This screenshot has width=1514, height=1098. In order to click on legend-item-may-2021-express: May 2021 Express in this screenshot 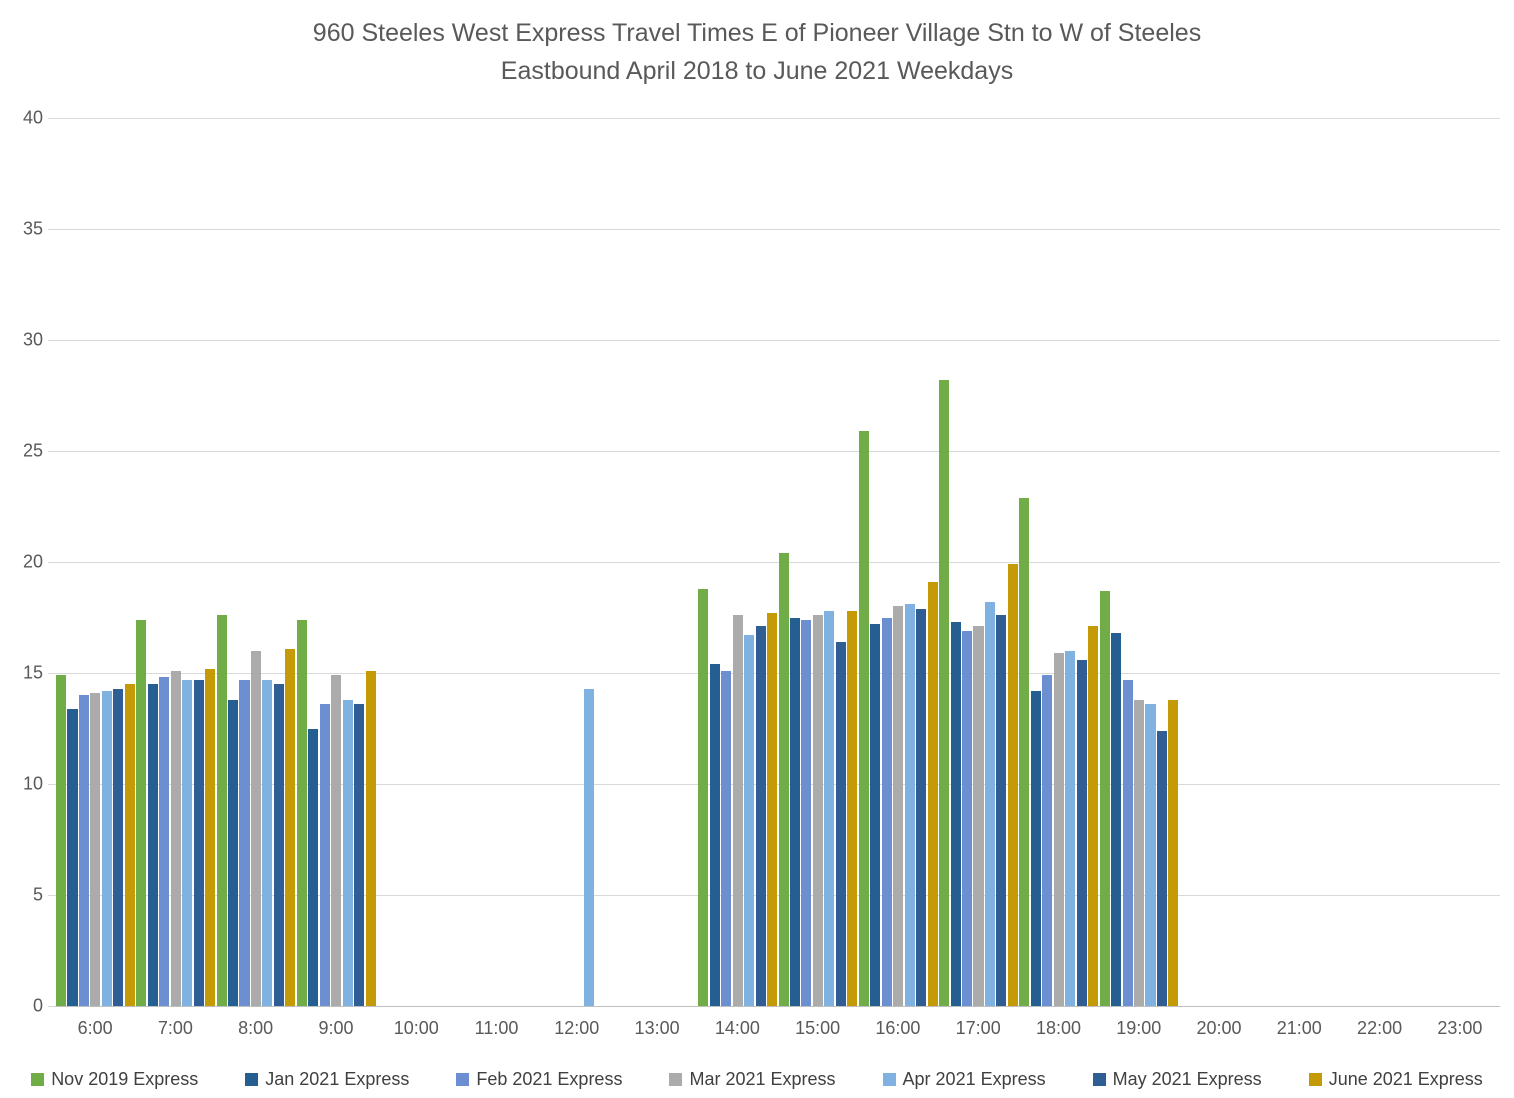, I will do `click(1177, 1079)`.